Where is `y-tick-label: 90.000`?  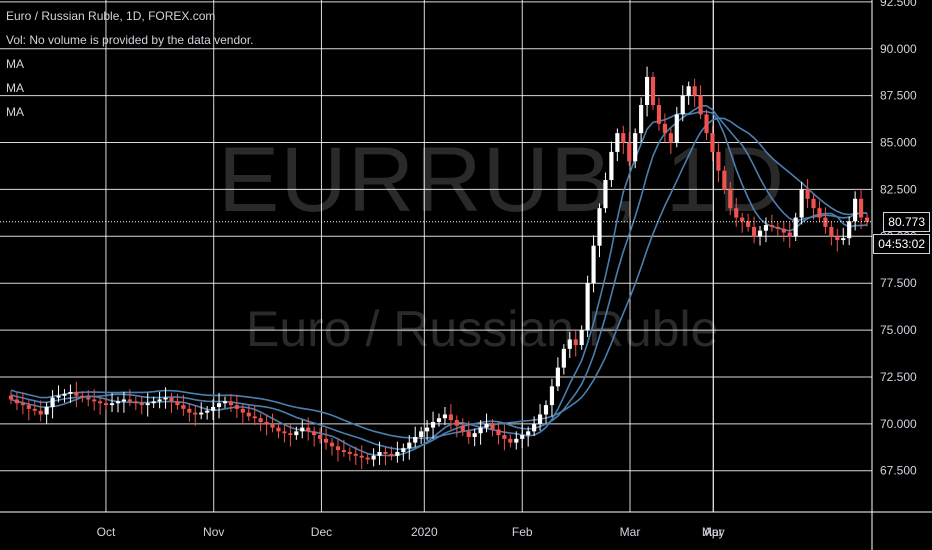 y-tick-label: 90.000 is located at coordinates (898, 49).